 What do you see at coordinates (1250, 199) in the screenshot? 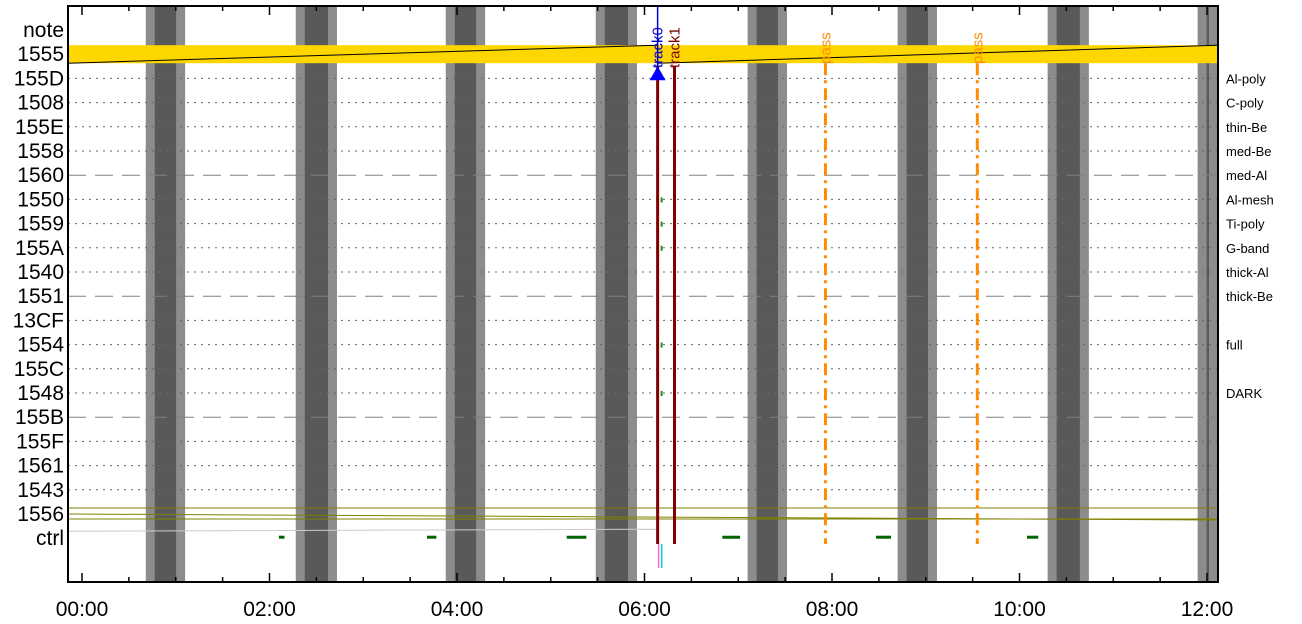
I see `row-annotation: Al-mesh` at bounding box center [1250, 199].